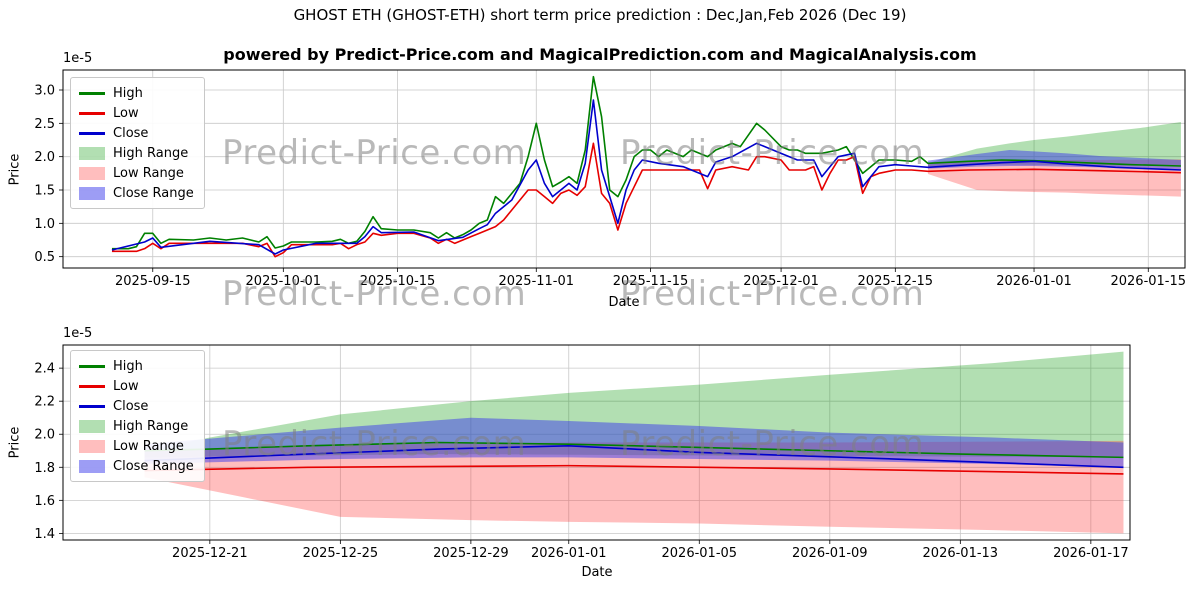  What do you see at coordinates (44, 124) in the screenshot?
I see `y-tick-label: 2.5` at bounding box center [44, 124].